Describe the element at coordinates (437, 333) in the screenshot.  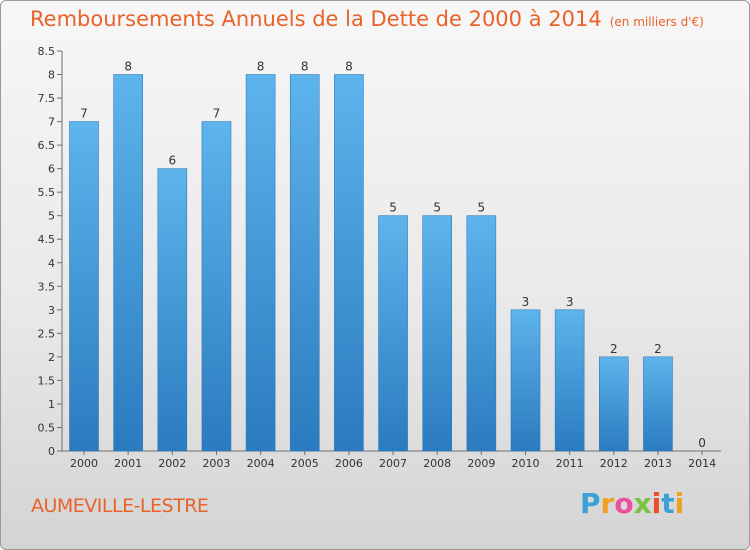
I see `bar-2008` at that location.